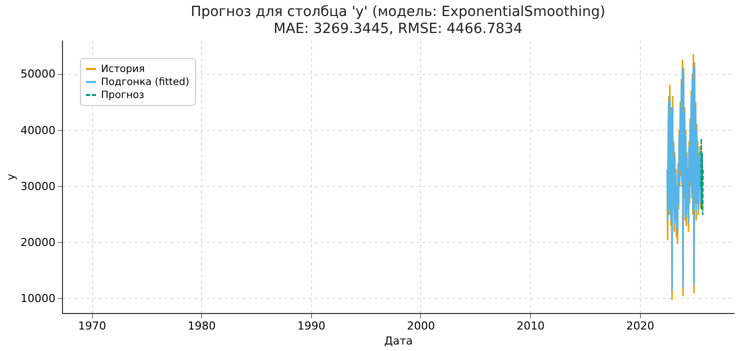 The height and width of the screenshot is (351, 739). Describe the element at coordinates (398, 29) in the screenshot. I see `chart-subtitle: MAE: 3269.3445, RMSE: 4466.7834` at that location.